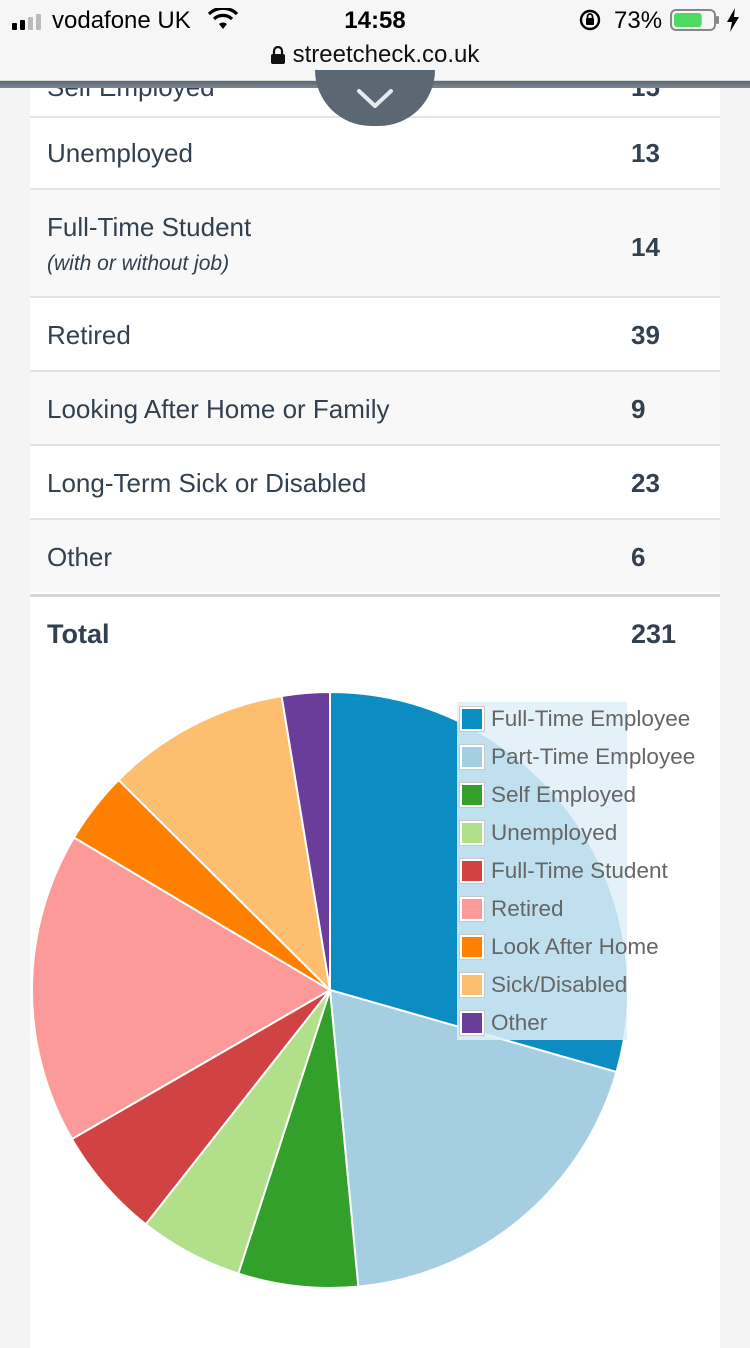 Image resolution: width=750 pixels, height=1348 pixels. Describe the element at coordinates (138, 263) in the screenshot. I see `row-sublabel: (with or without job)` at that location.